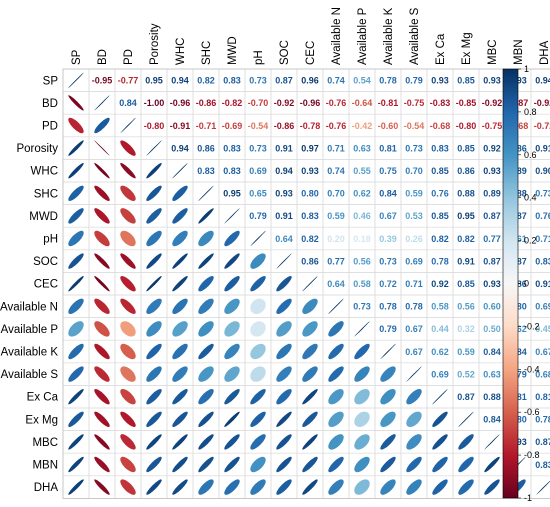 This screenshot has width=550, height=507. I want to click on correlation-value: 0.44, so click(440, 329).